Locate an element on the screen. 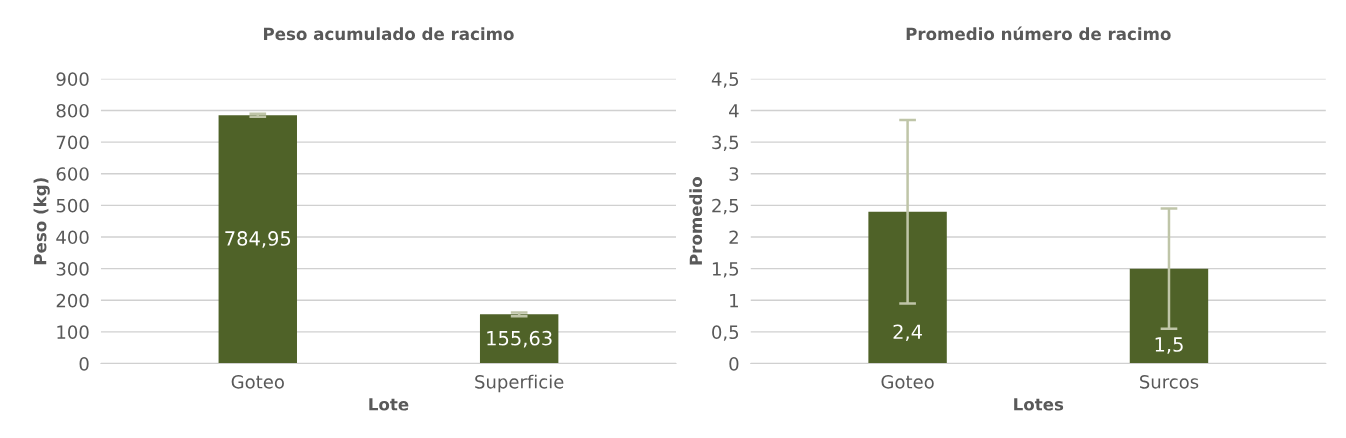 The height and width of the screenshot is (438, 1346). y-axis-title: Peso (kg) is located at coordinates (41, 221).